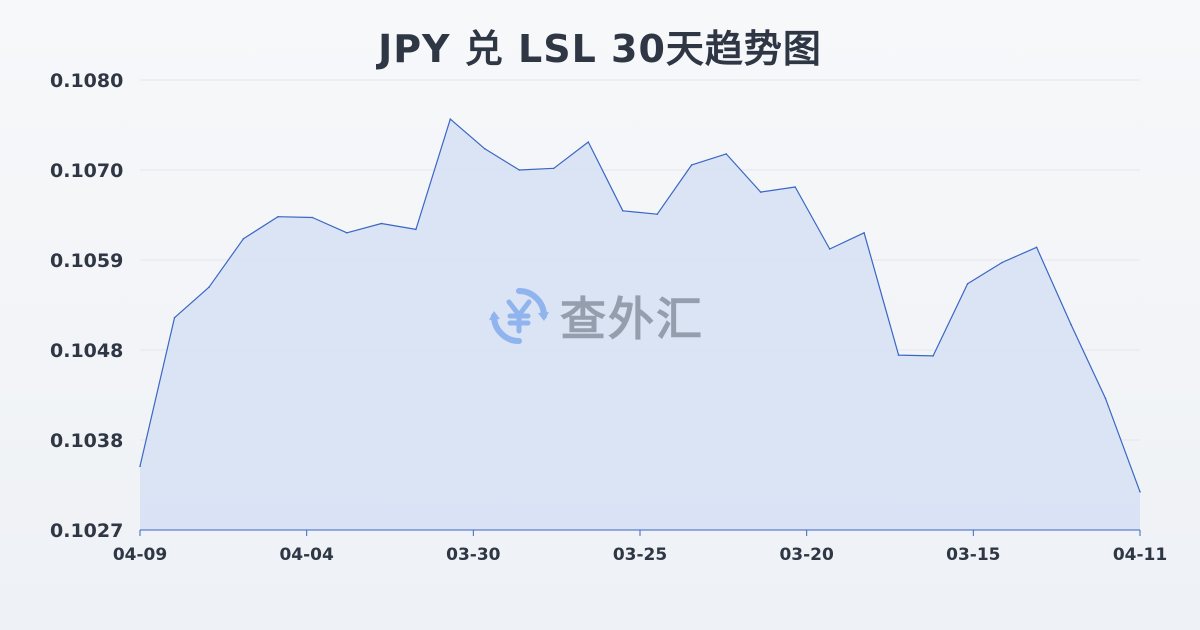 The width and height of the screenshot is (1200, 630). What do you see at coordinates (86, 351) in the screenshot?
I see `y-tick-label: 0.1048` at bounding box center [86, 351].